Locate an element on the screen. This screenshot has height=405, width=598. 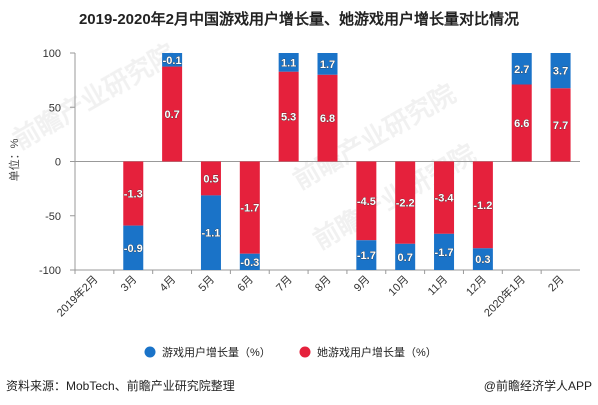
y-axis-label: 单位：% is located at coordinates (14, 159).